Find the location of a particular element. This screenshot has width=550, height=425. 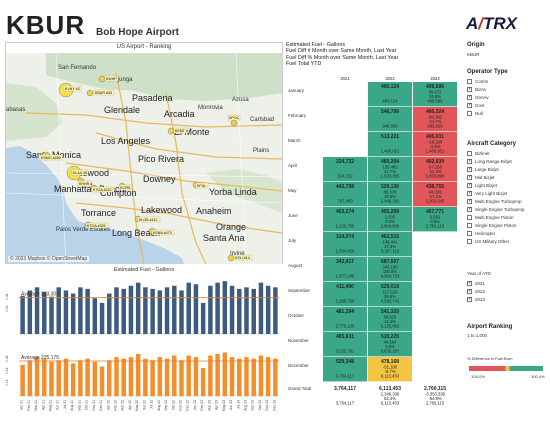

aircraft-category-option: Bizliner is located at coordinates (478, 153).